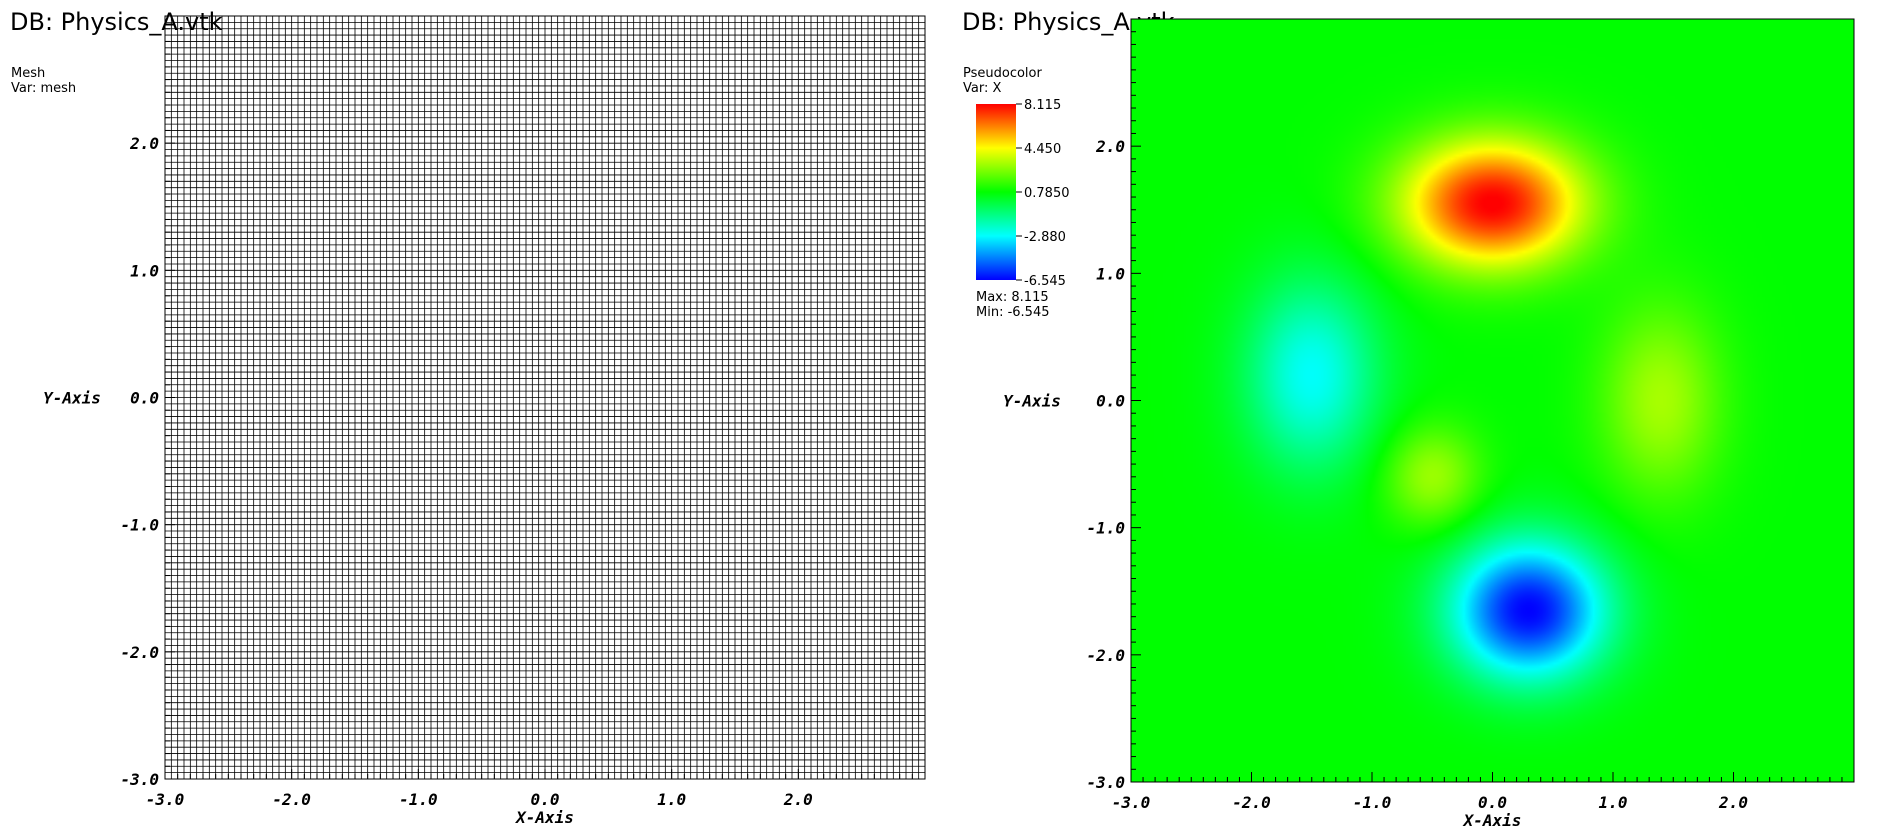 The image size is (1904, 837). I want to click on legend-ticks, so click(1019, 192).